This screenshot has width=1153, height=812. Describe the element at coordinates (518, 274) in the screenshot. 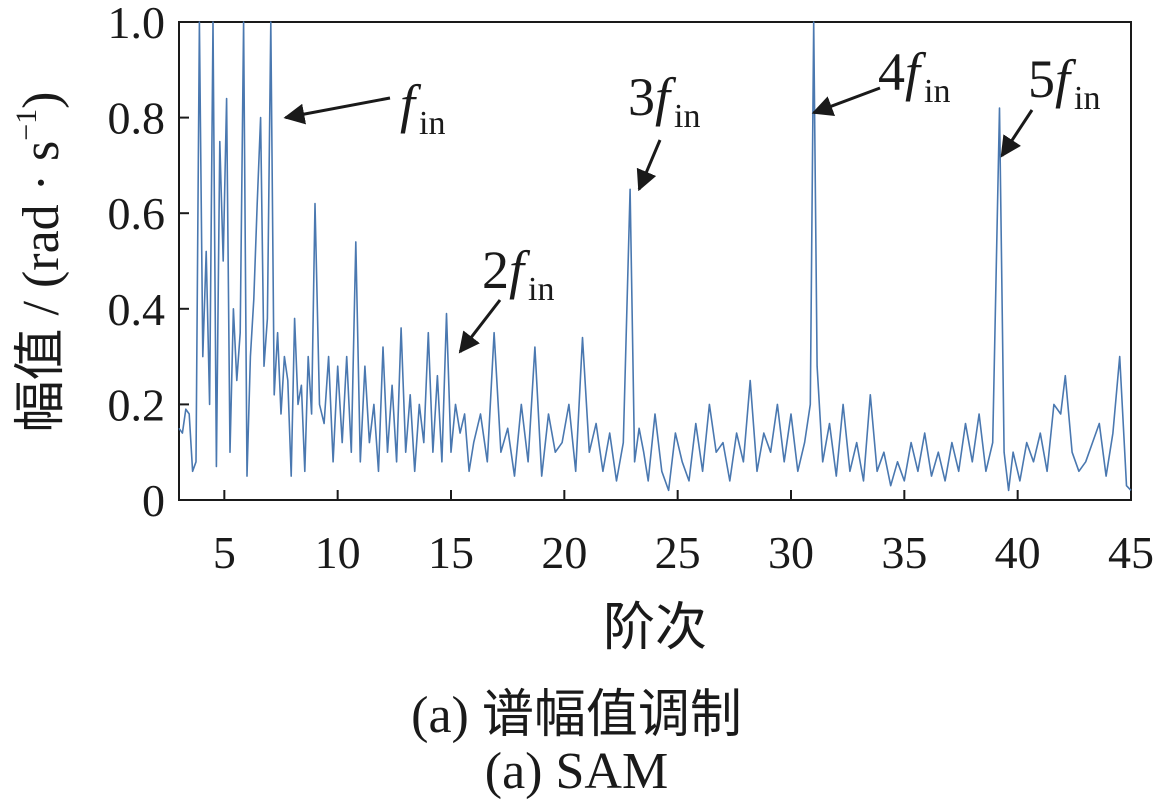

I see `annotation-label: 2f in` at that location.